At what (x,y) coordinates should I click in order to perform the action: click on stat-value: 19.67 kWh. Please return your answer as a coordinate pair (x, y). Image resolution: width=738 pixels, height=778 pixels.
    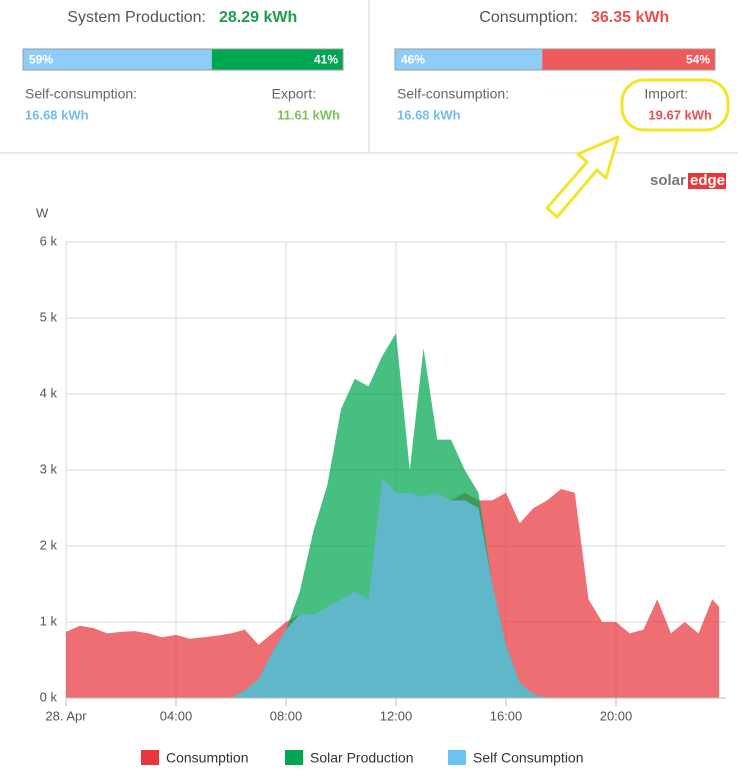
    Looking at the image, I should click on (680, 114).